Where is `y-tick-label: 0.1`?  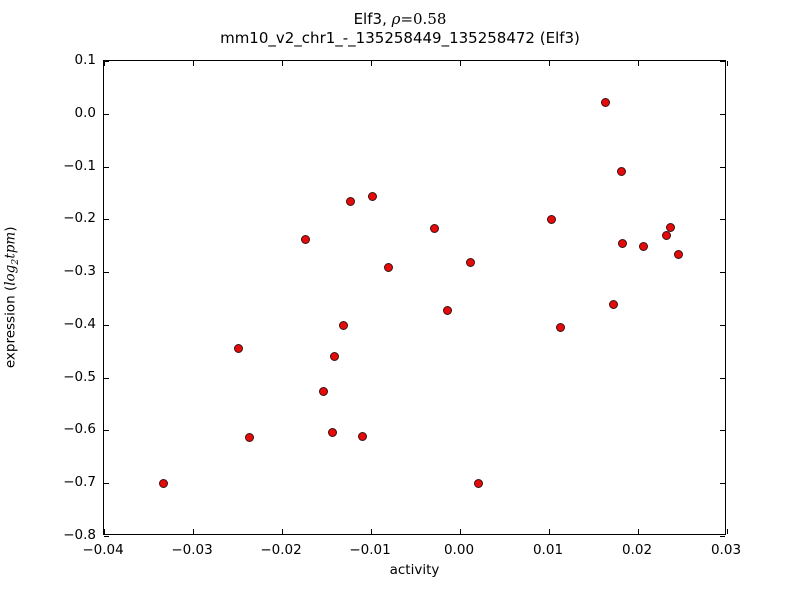 y-tick-label: 0.1 is located at coordinates (85, 60).